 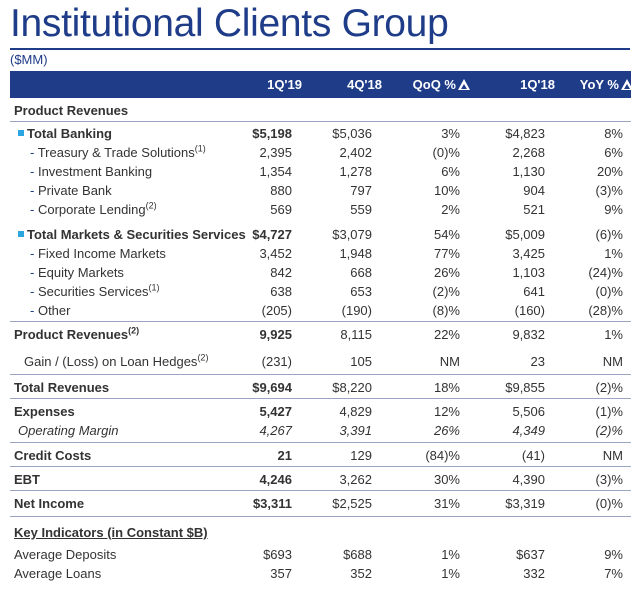 What do you see at coordinates (361, 455) in the screenshot?
I see `cell: 129` at bounding box center [361, 455].